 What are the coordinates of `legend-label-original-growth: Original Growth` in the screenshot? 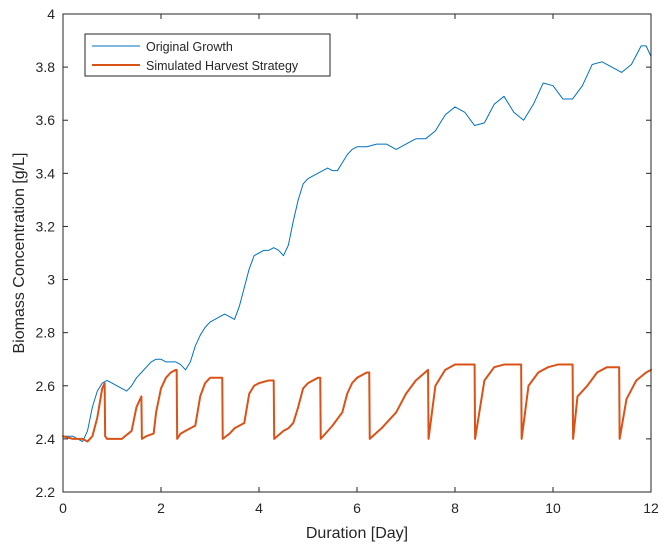 It's located at (189, 47).